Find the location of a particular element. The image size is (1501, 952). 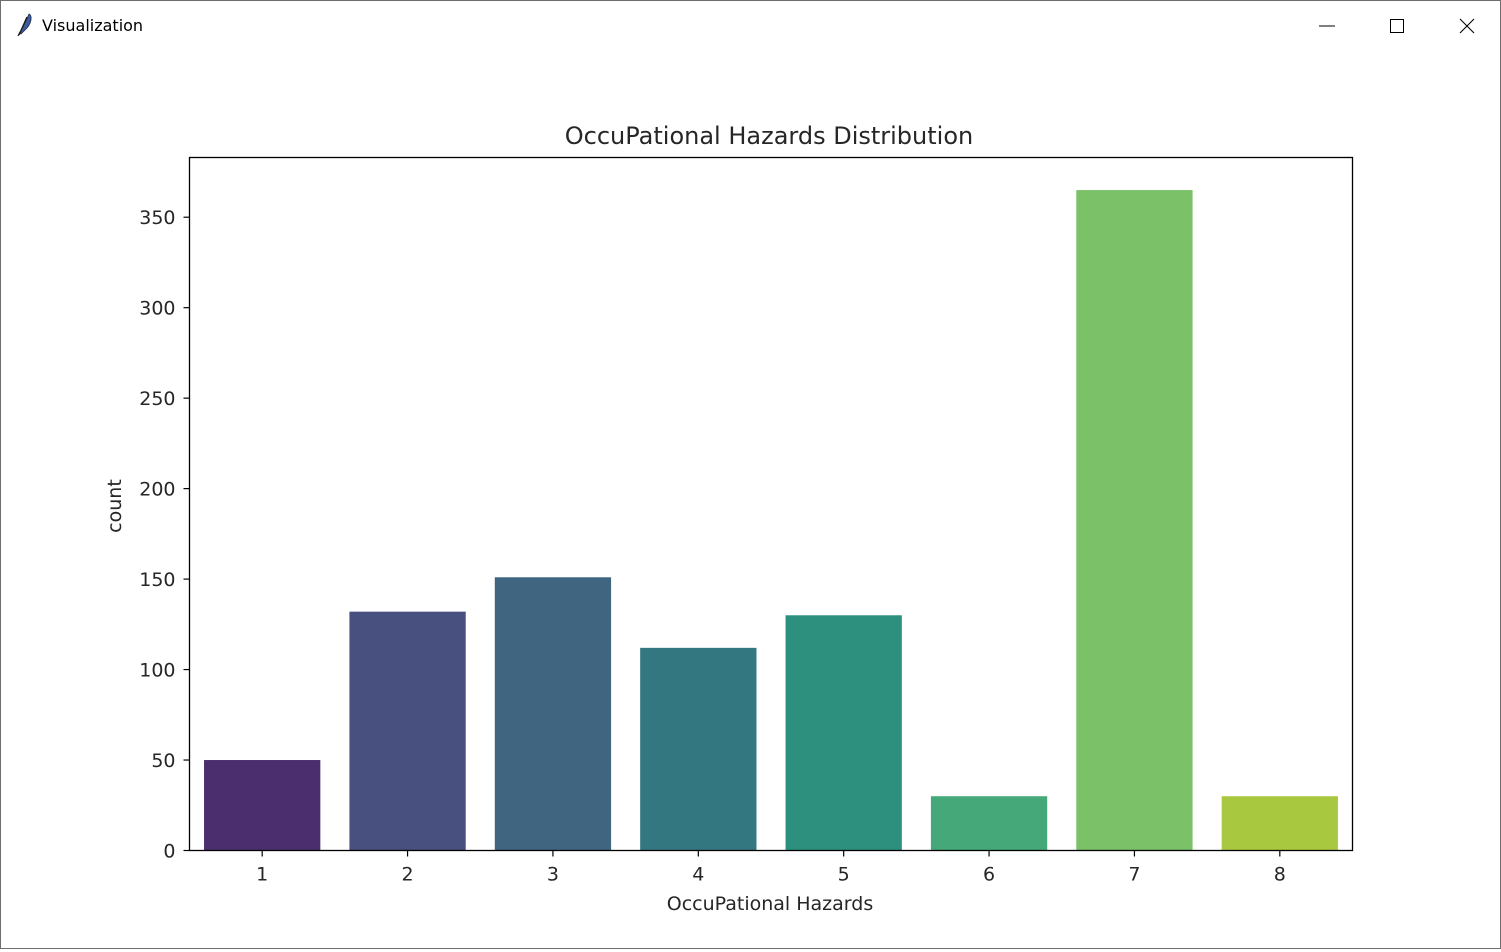

close-icon is located at coordinates (1467, 26).